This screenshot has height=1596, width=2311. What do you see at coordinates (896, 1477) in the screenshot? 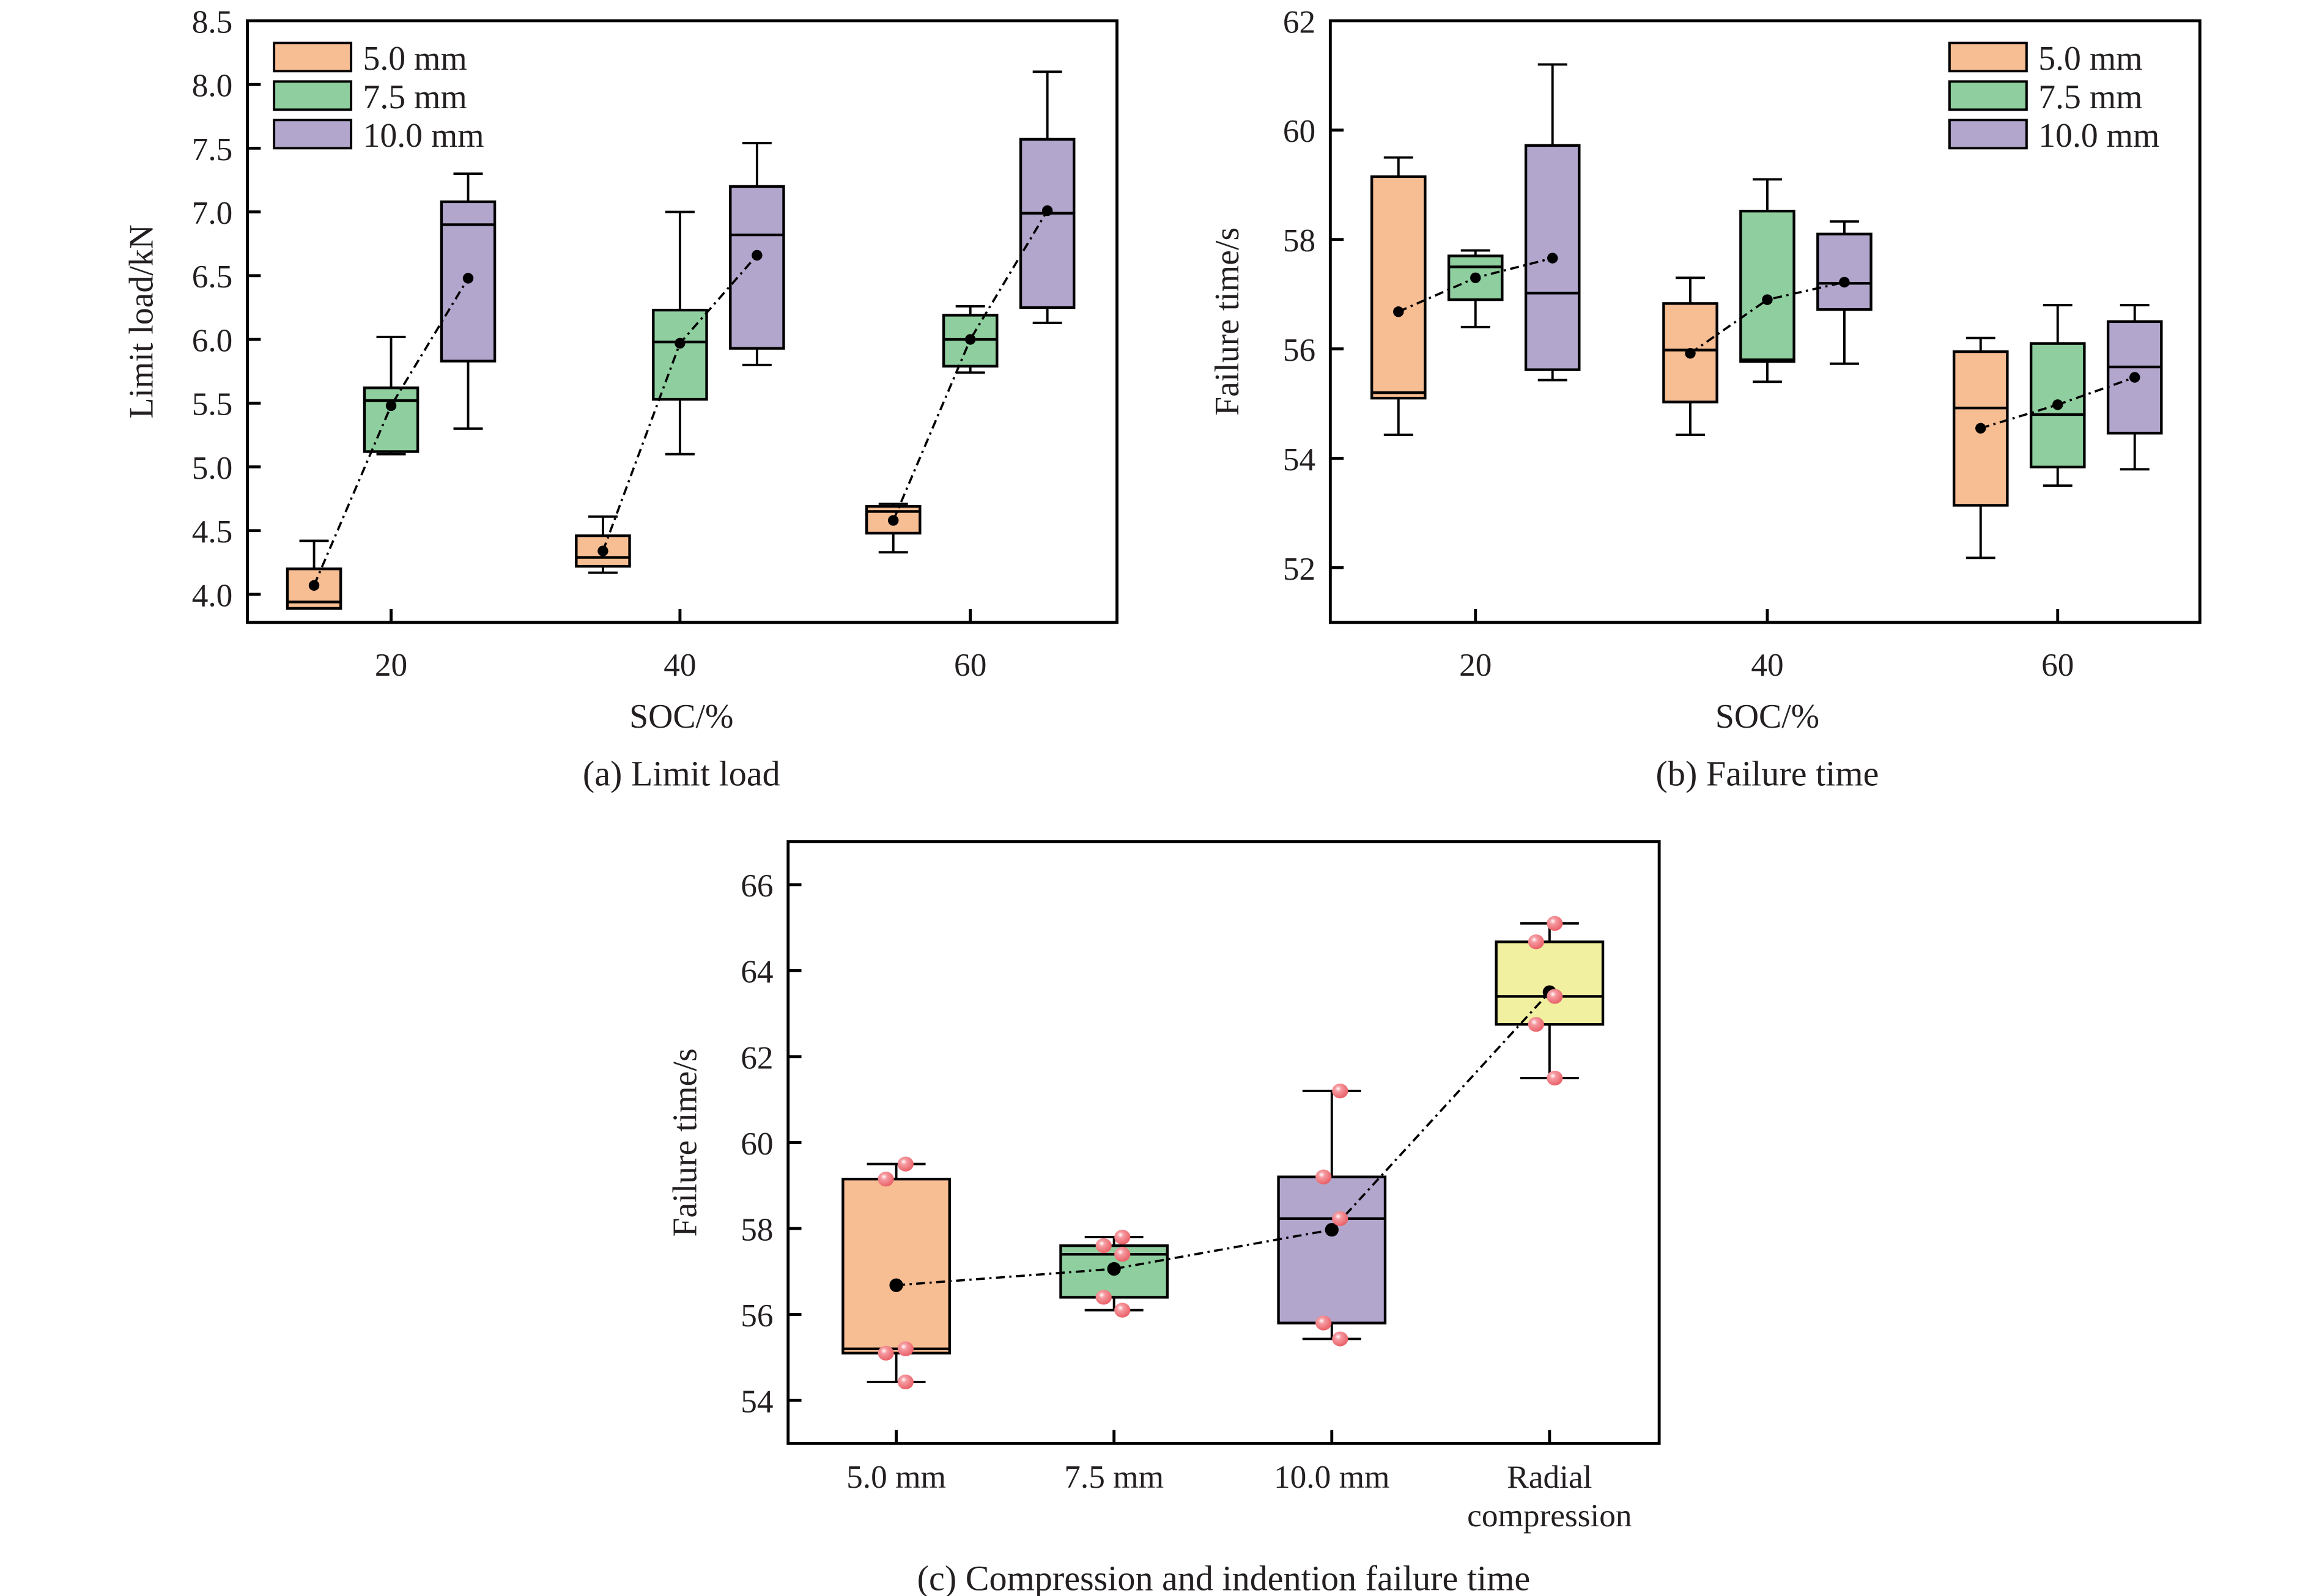
I see `x-tick-label: 5.0 mm` at bounding box center [896, 1477].